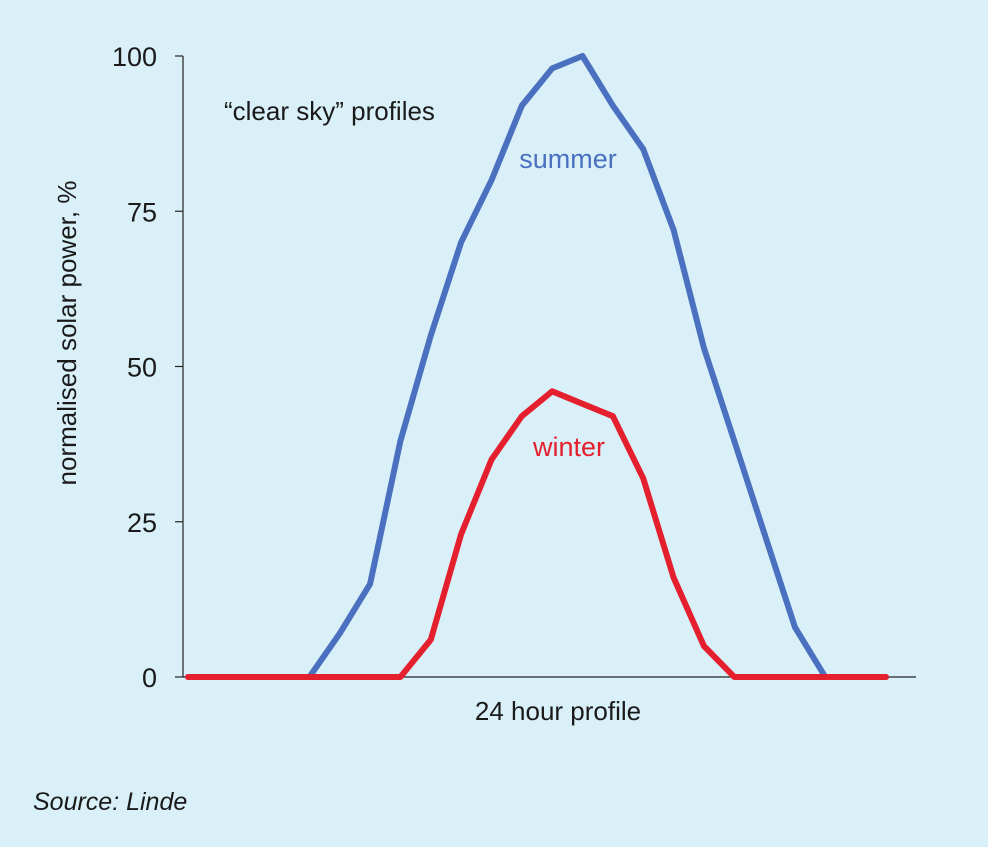 The height and width of the screenshot is (847, 988). I want to click on series-label-winter: winter, so click(568, 447).